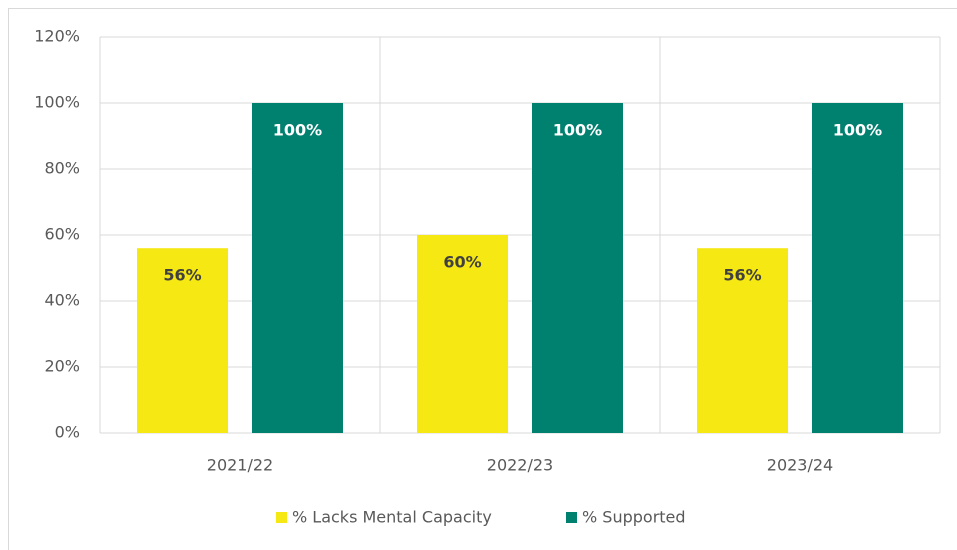 The width and height of the screenshot is (957, 550). What do you see at coordinates (62, 168) in the screenshot?
I see `y-tick-label: 80%` at bounding box center [62, 168].